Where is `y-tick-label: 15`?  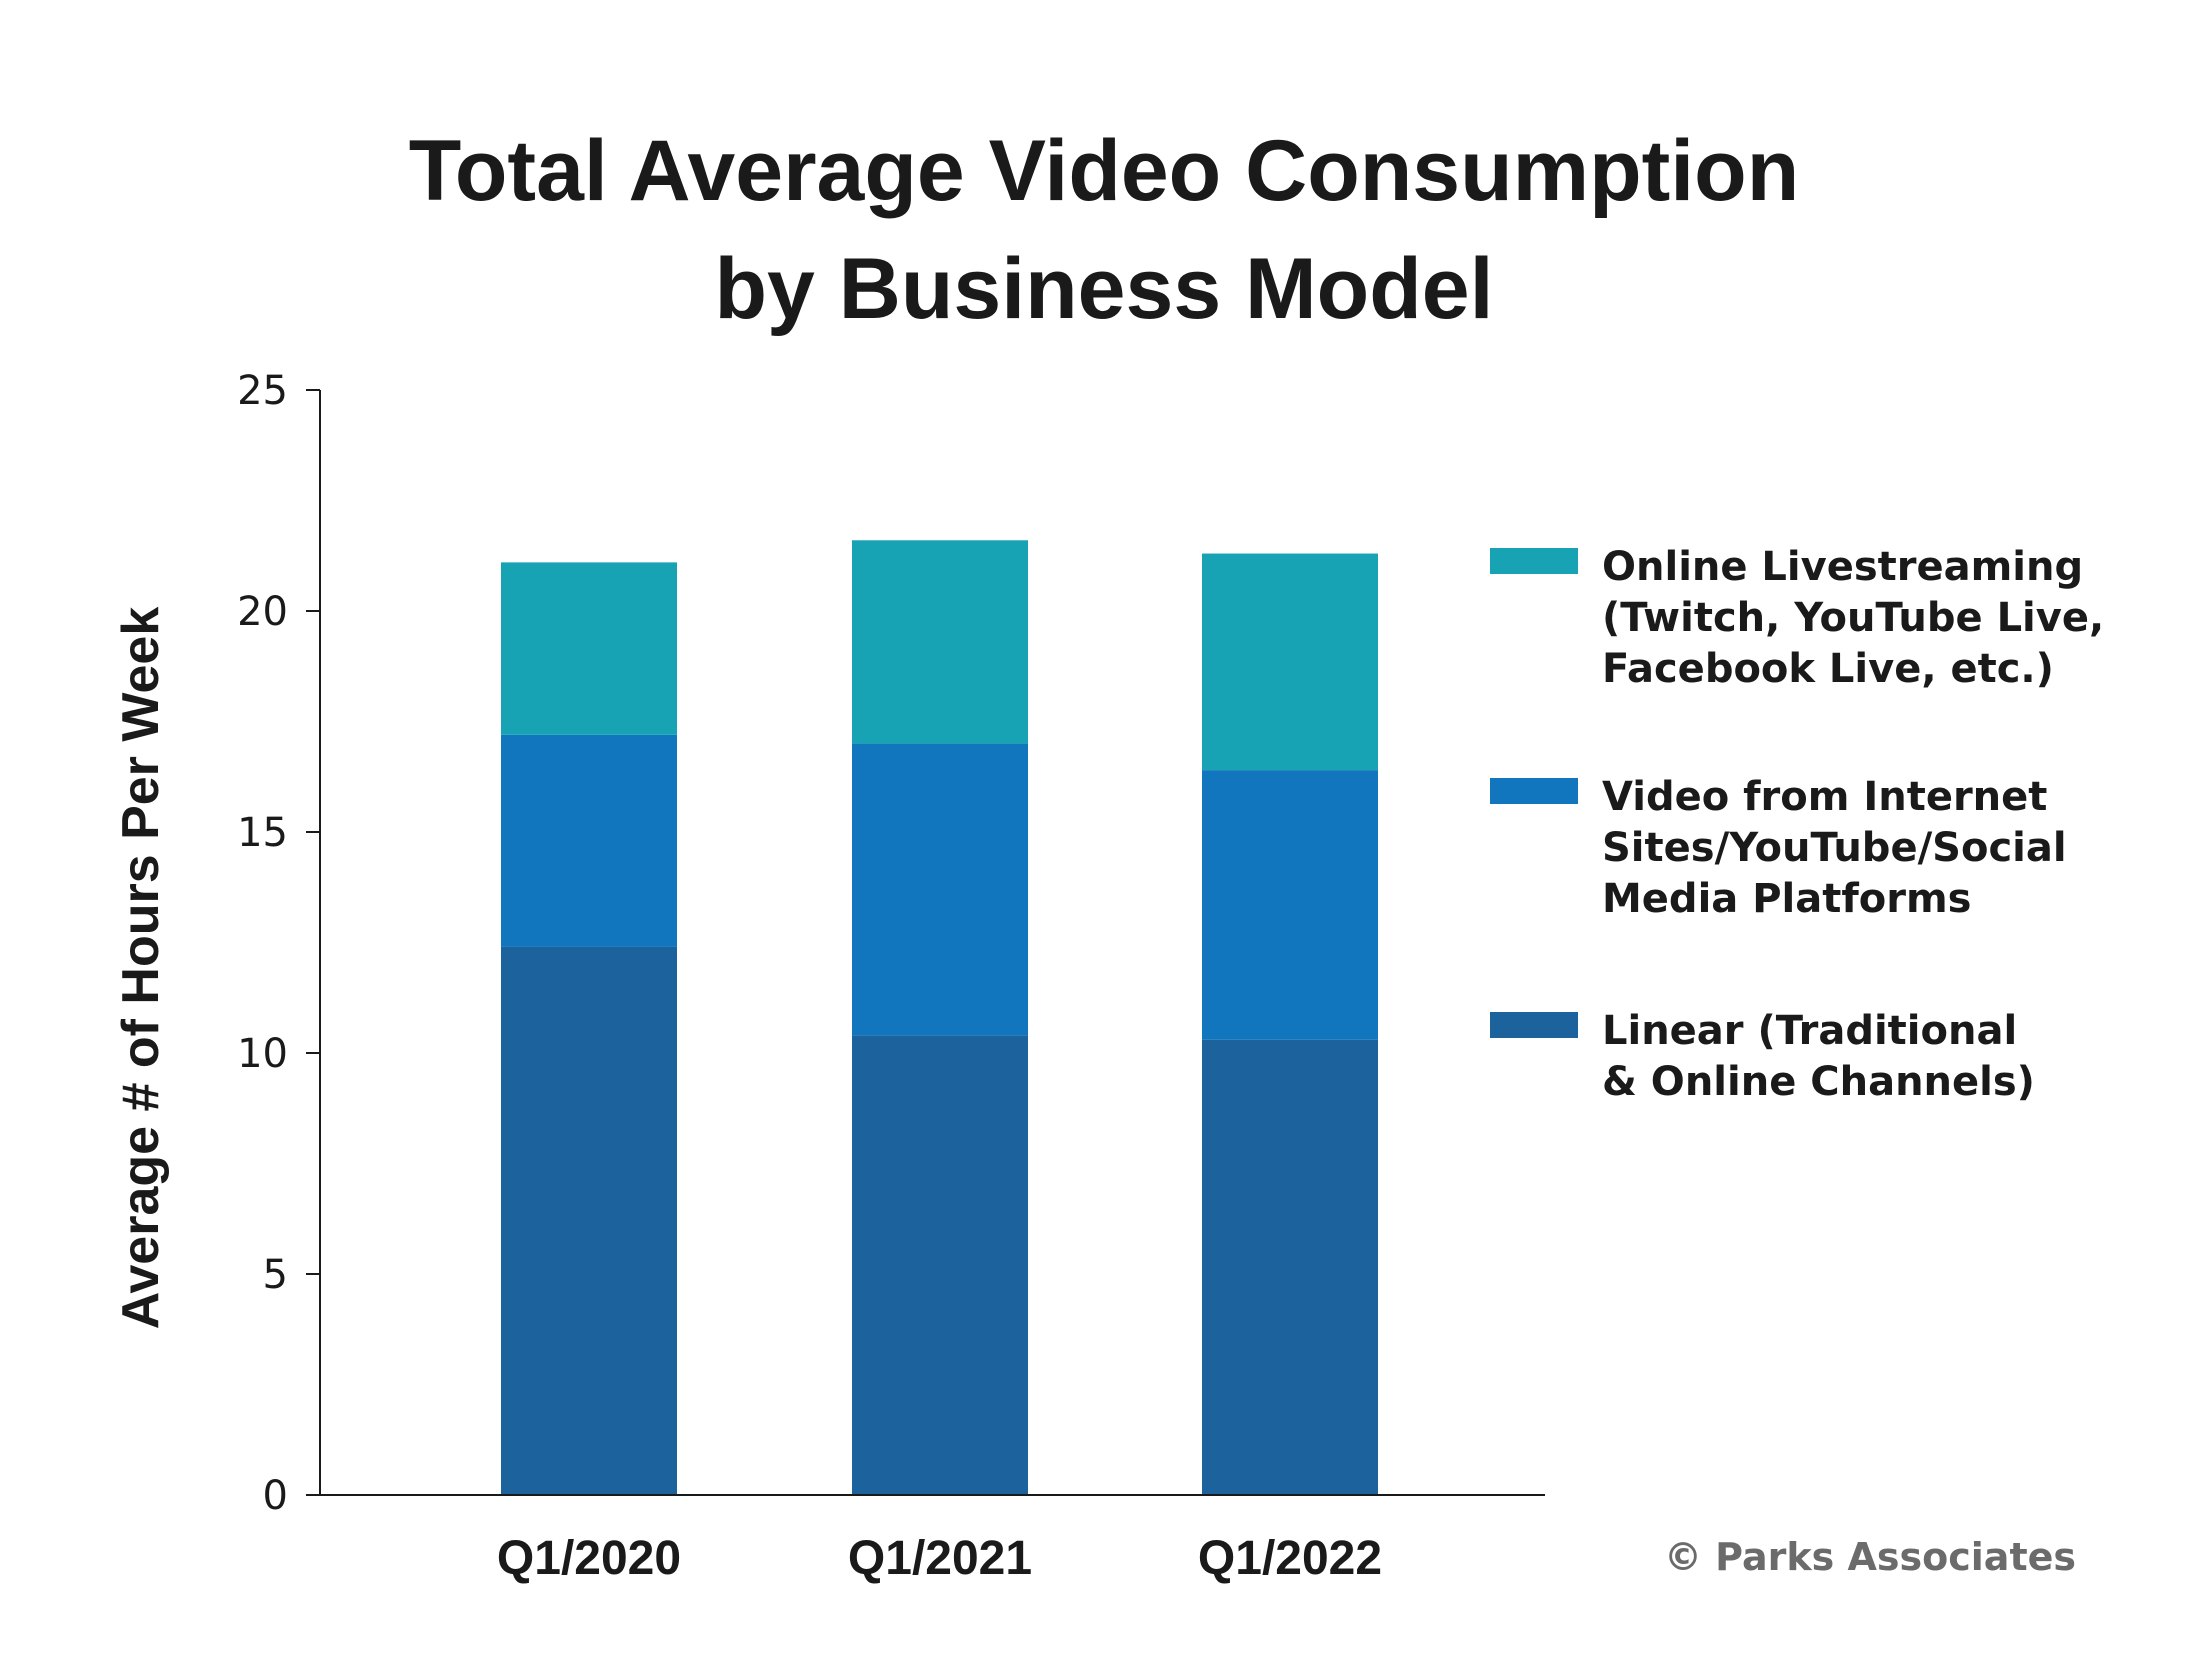 y-tick-label: 15 is located at coordinates (262, 833).